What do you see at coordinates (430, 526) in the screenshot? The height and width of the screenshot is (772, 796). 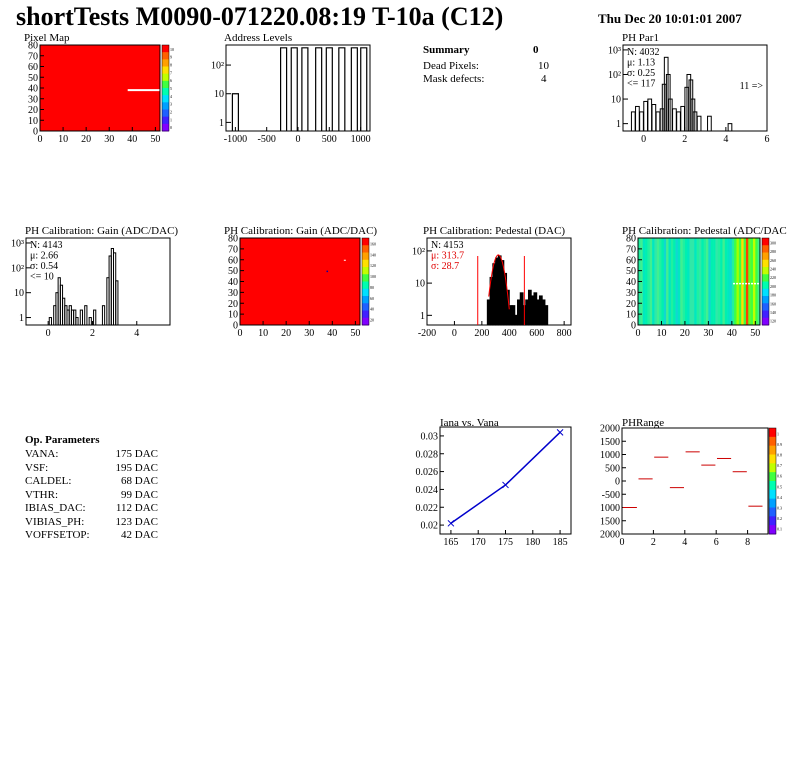 I see `y-tick-label: 0.02` at bounding box center [430, 526].